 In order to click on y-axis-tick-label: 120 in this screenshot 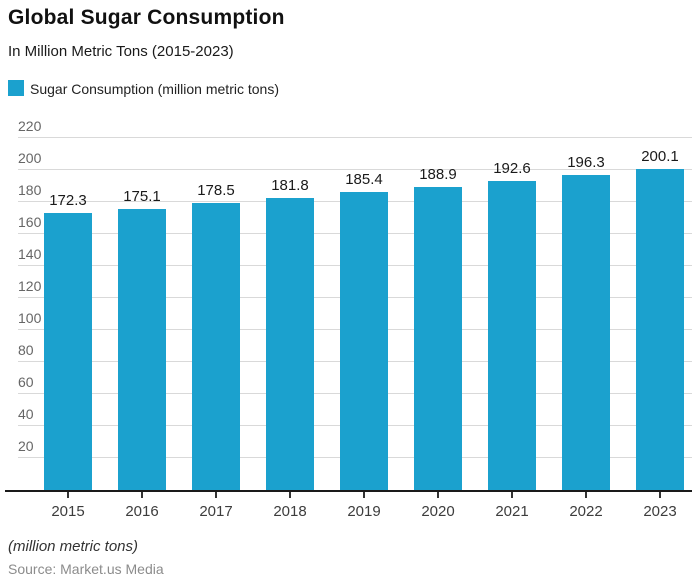, I will do `click(30, 286)`.